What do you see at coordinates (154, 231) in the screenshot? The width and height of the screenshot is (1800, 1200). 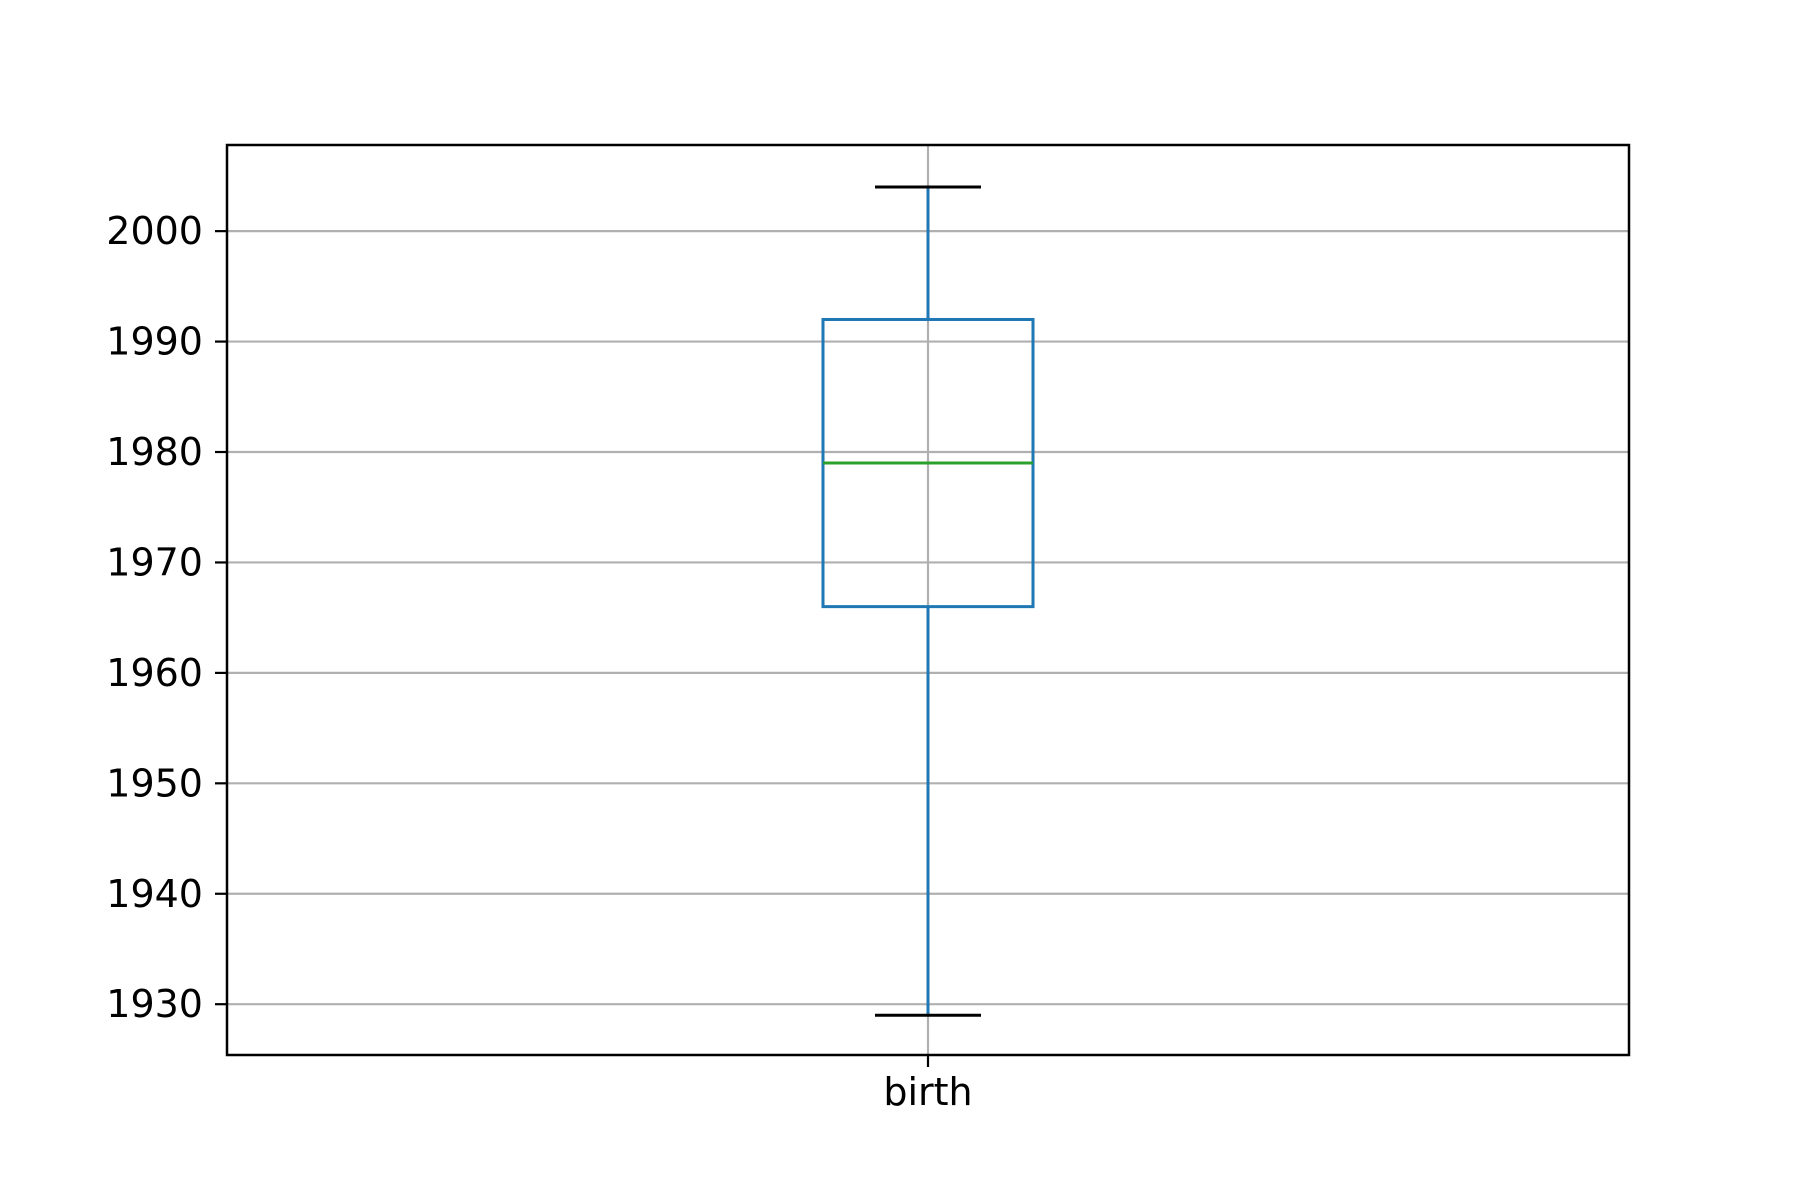 I see `y-tick-label: 2000` at bounding box center [154, 231].